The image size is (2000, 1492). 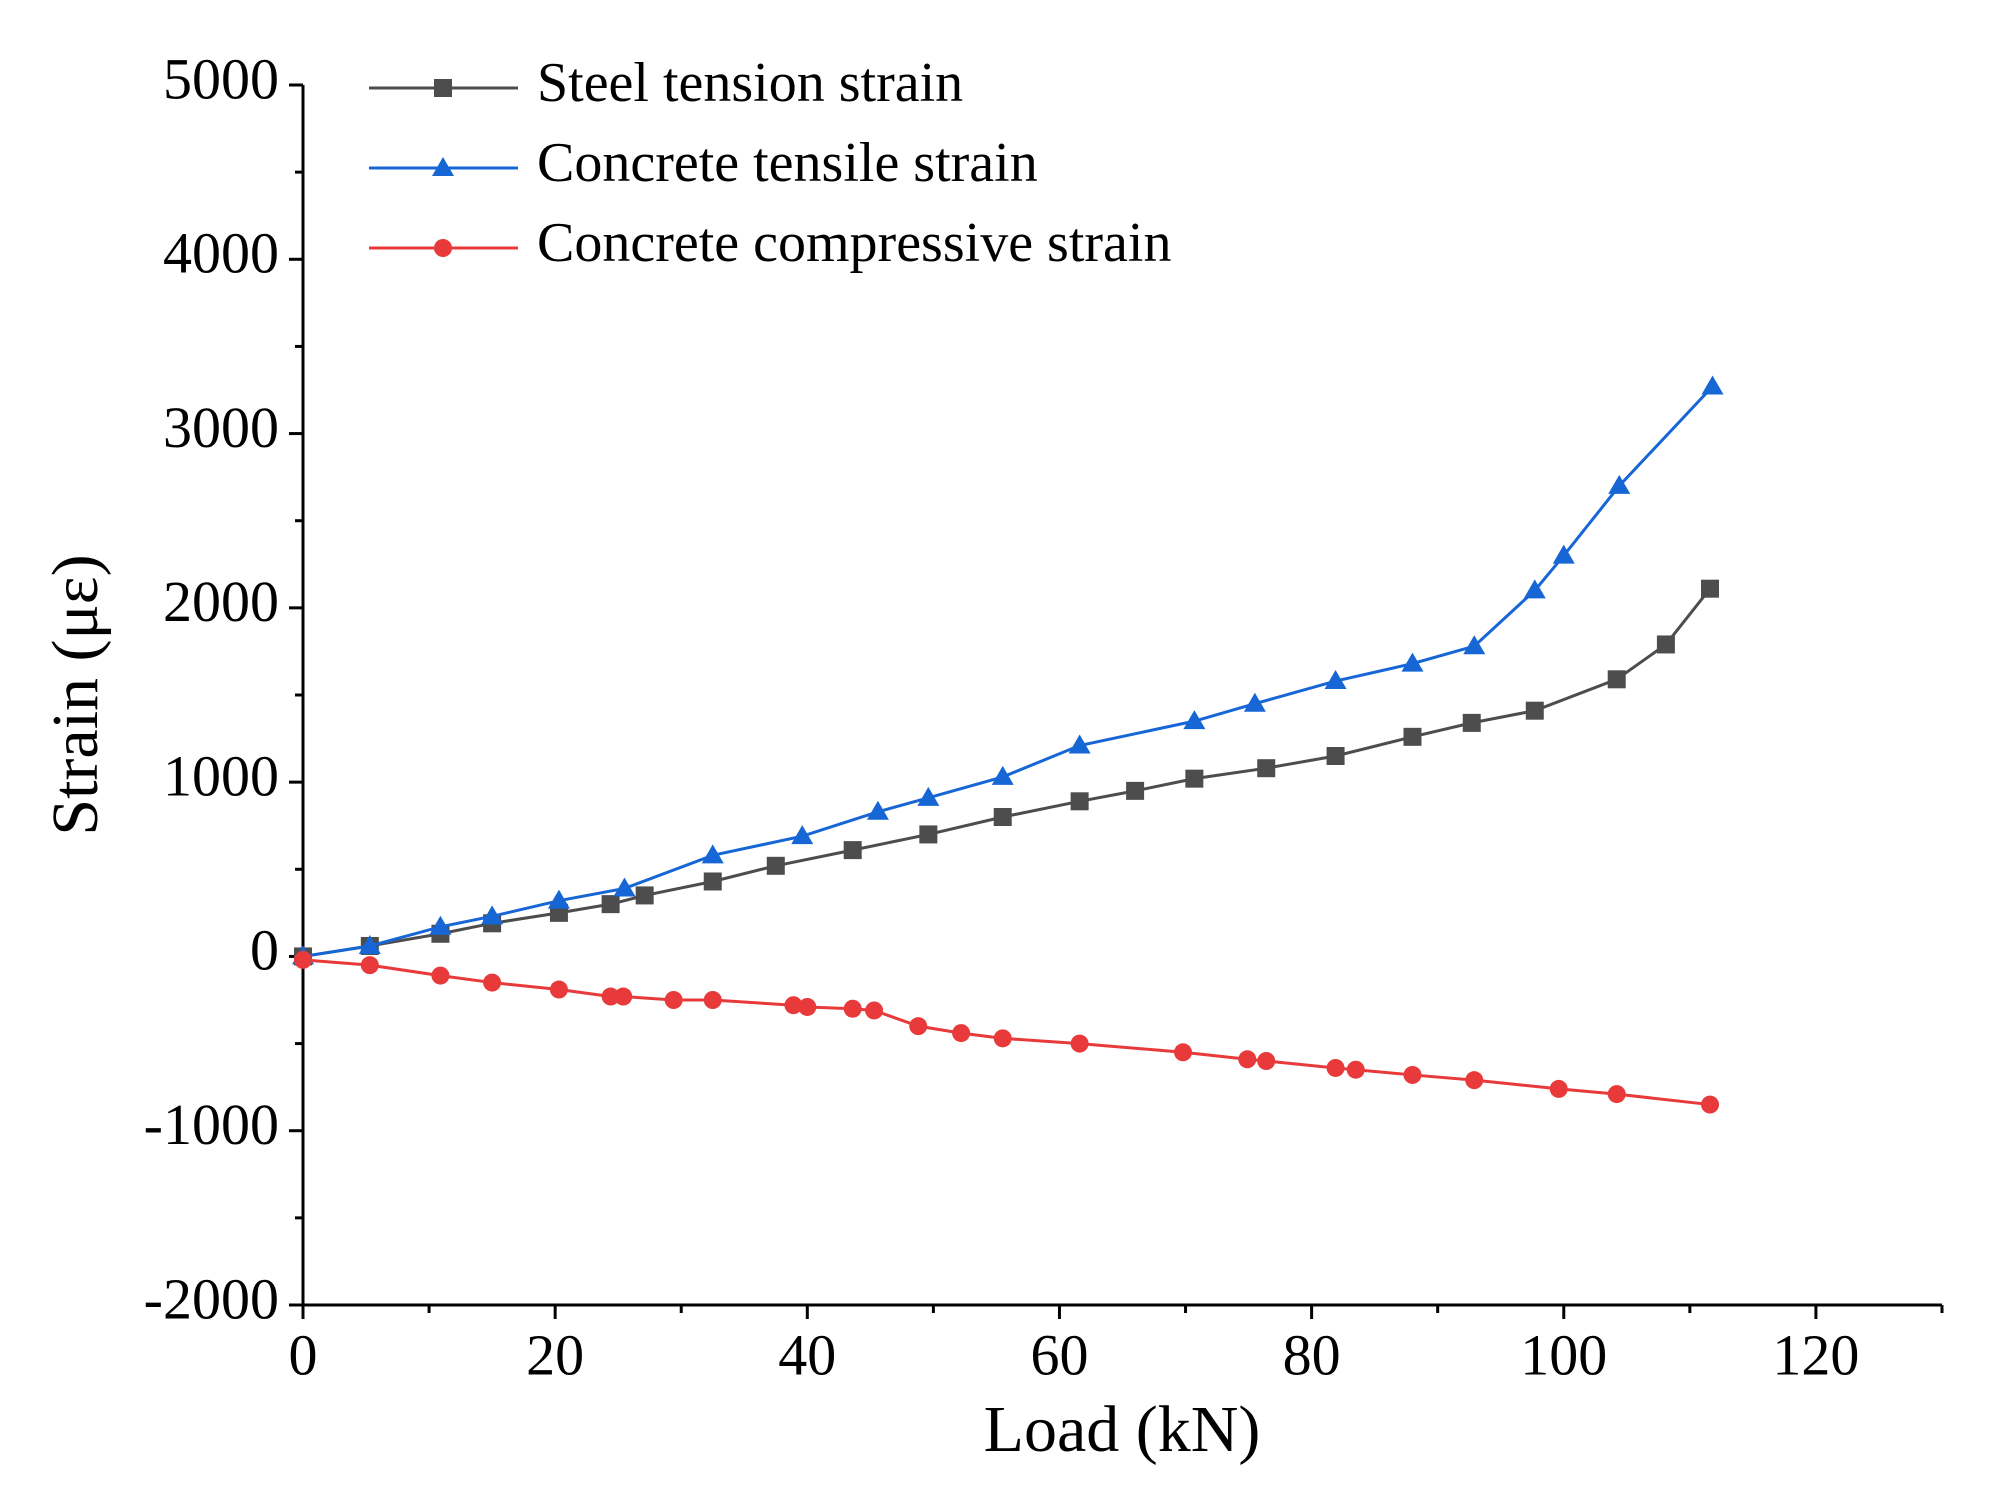 What do you see at coordinates (1122, 1429) in the screenshot?
I see `x-axis-label: Load (kN)` at bounding box center [1122, 1429].